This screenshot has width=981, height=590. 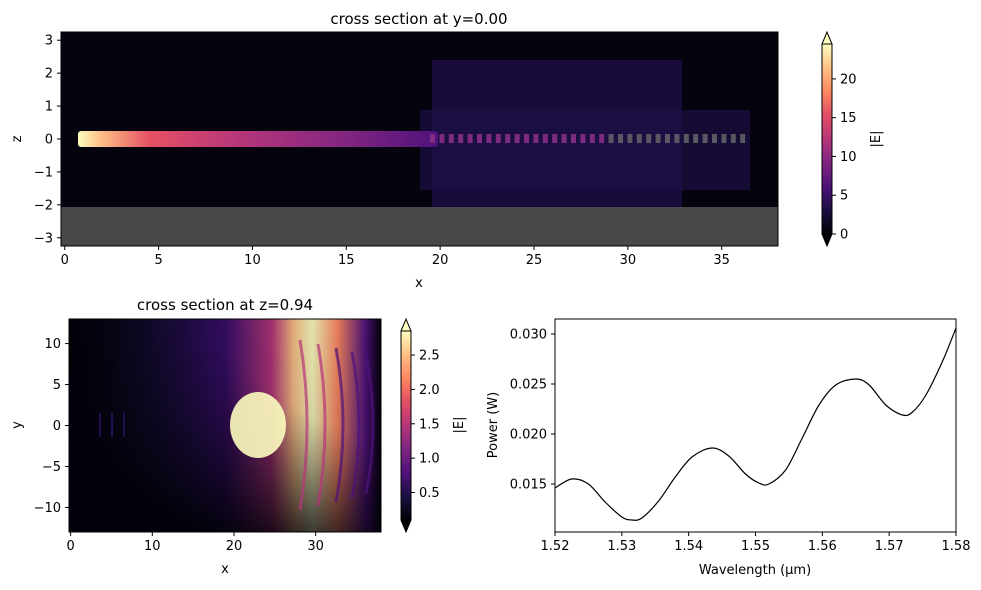 I want to click on bottom-right-y-axis: 0.015 0.020 0.025 0.030, so click(x=532, y=410).